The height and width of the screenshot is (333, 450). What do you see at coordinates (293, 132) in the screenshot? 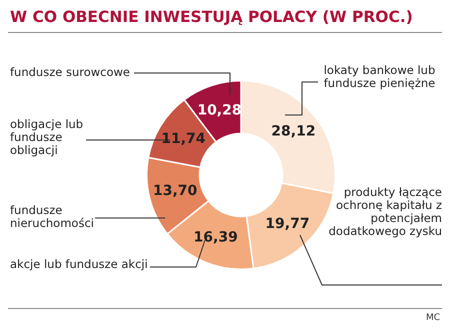
I see `data-label: 28,12` at bounding box center [293, 132].